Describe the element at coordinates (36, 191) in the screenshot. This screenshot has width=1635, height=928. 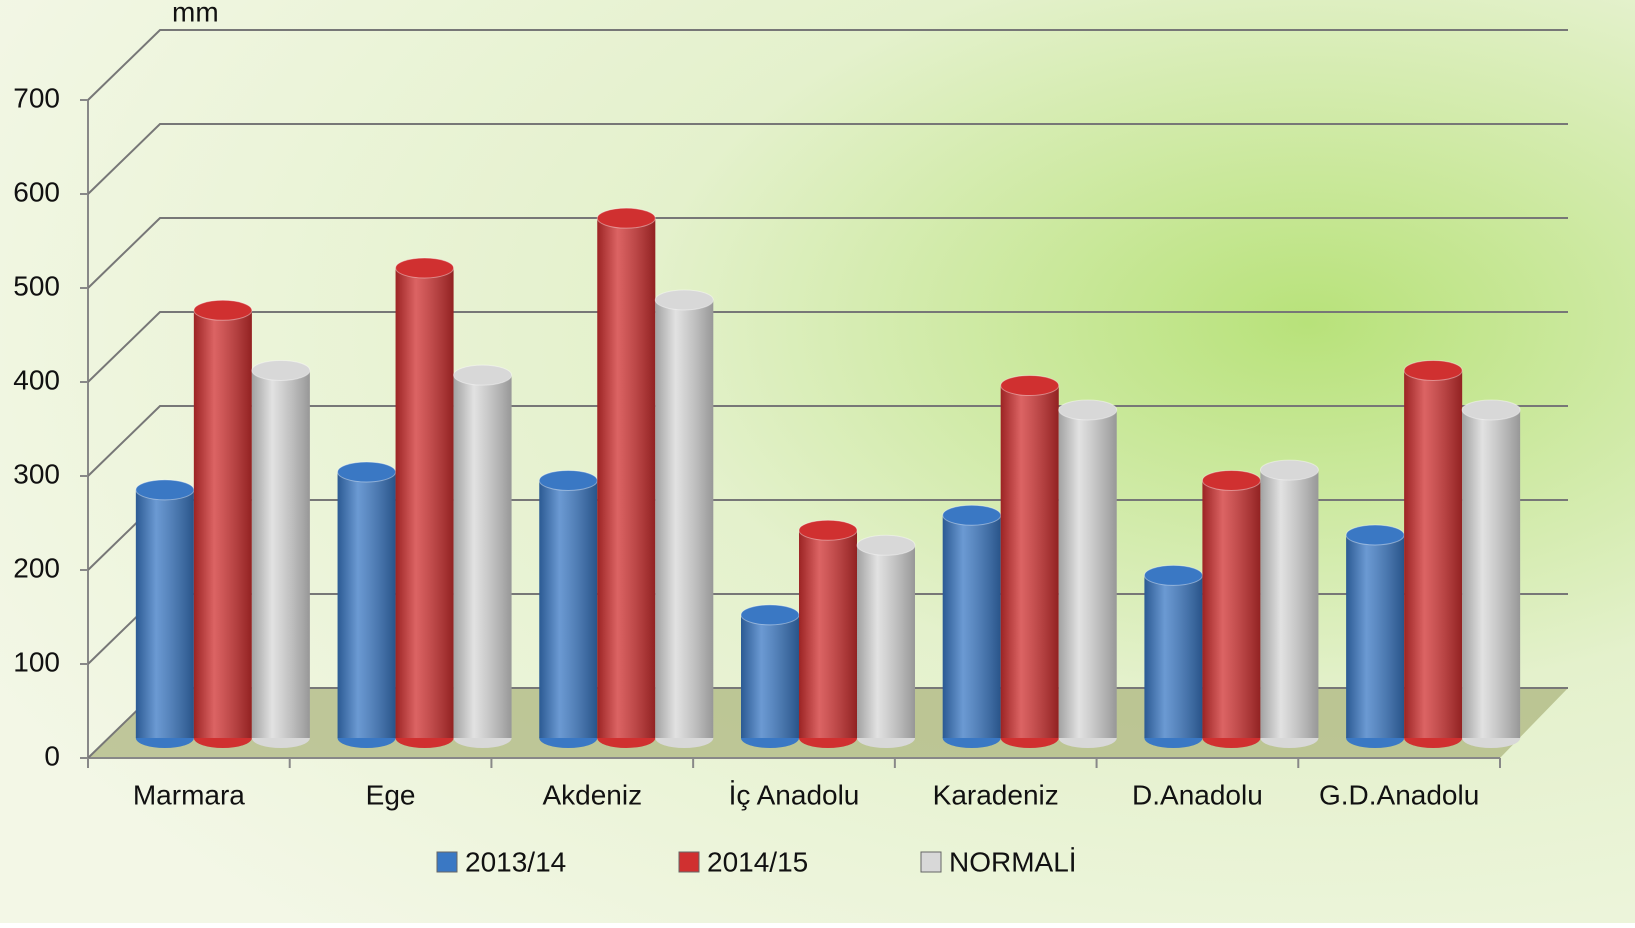
I see `y-tick-label: 600` at that location.